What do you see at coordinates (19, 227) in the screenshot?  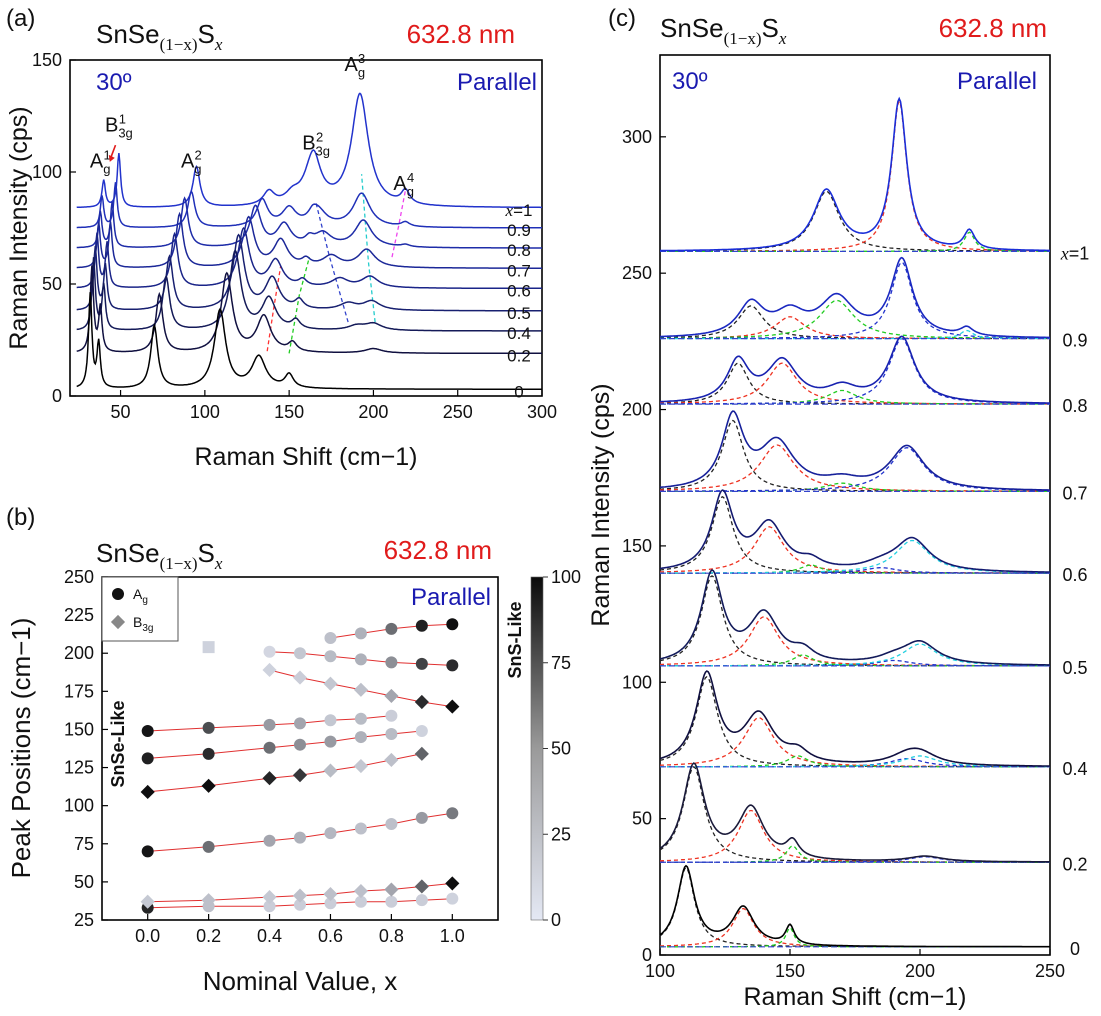 I see `panel-a-ylabel: Raman Intensity (cps)` at bounding box center [19, 227].